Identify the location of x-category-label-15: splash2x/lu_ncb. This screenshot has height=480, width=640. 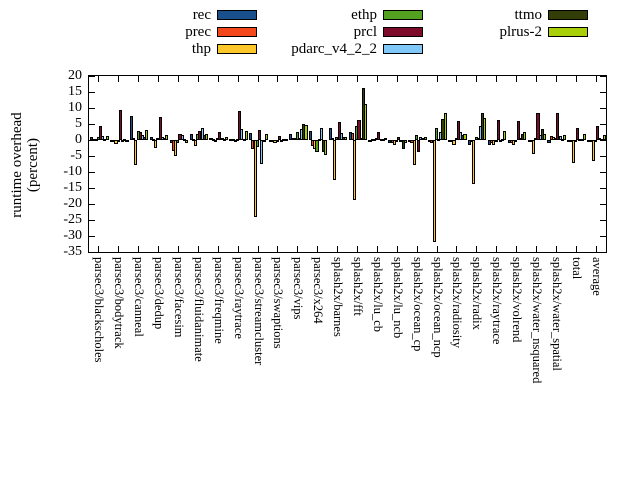
(397, 298).